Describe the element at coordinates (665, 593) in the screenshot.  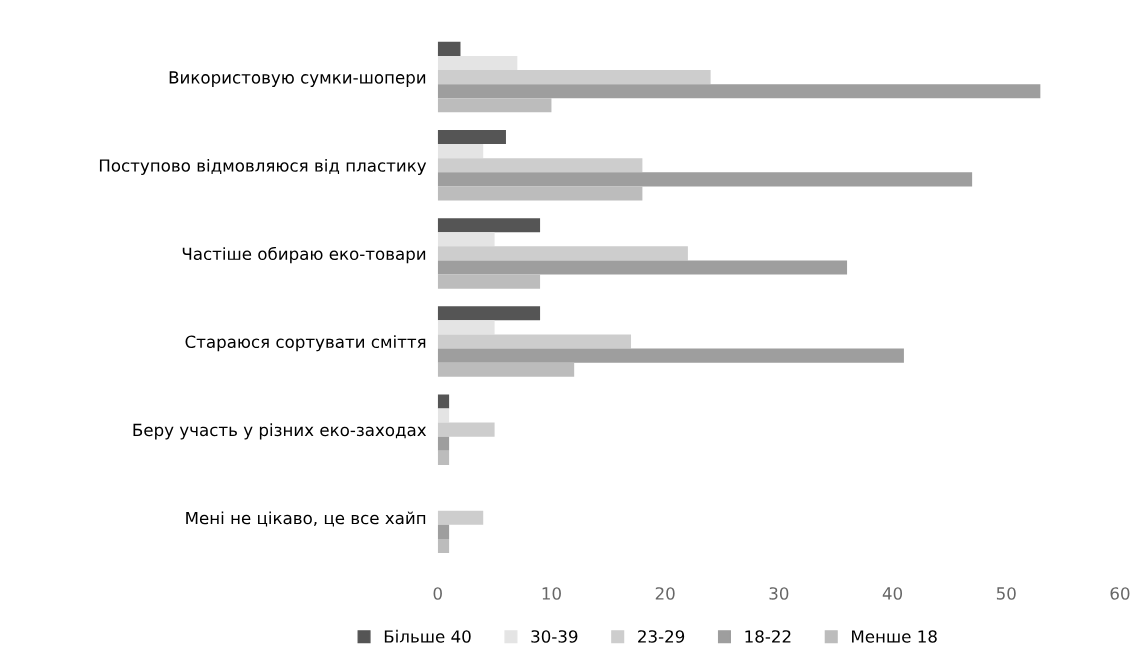
I see `x-tick-label: 20` at that location.